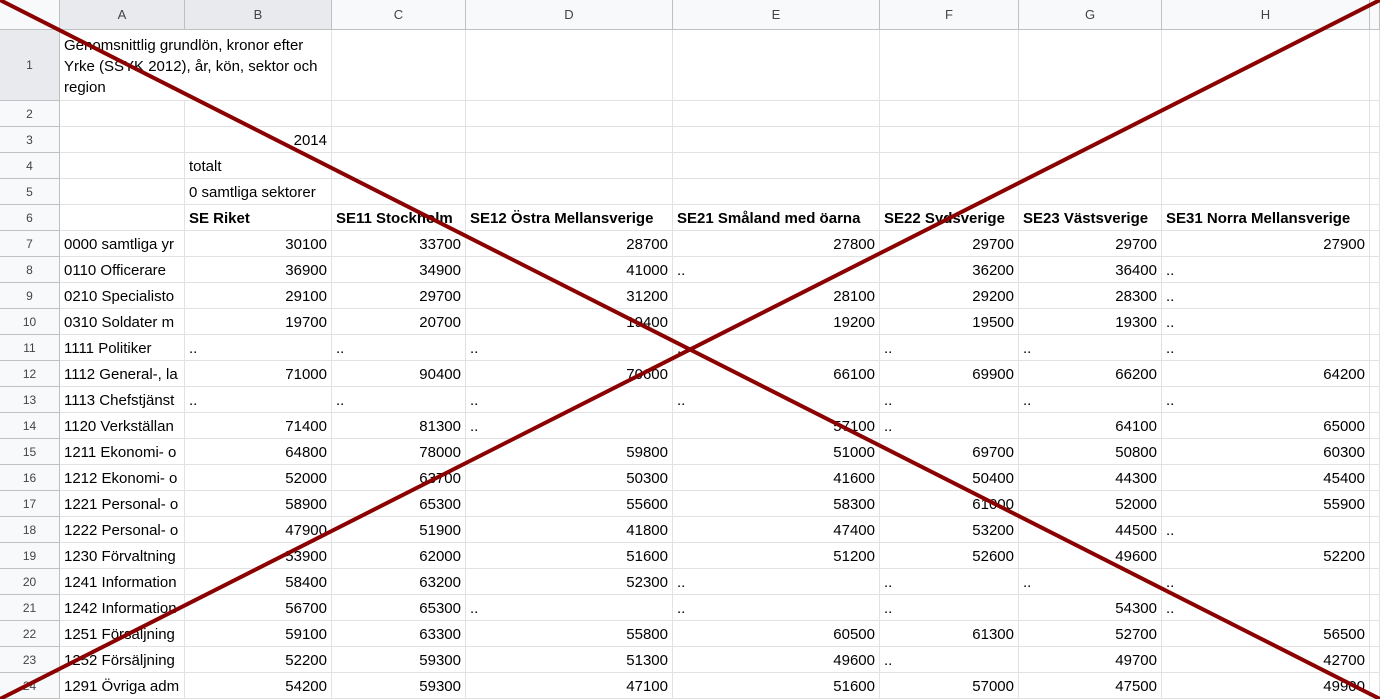 The image size is (1380, 699). I want to click on cell: 1230 Förvaltning, so click(122, 556).